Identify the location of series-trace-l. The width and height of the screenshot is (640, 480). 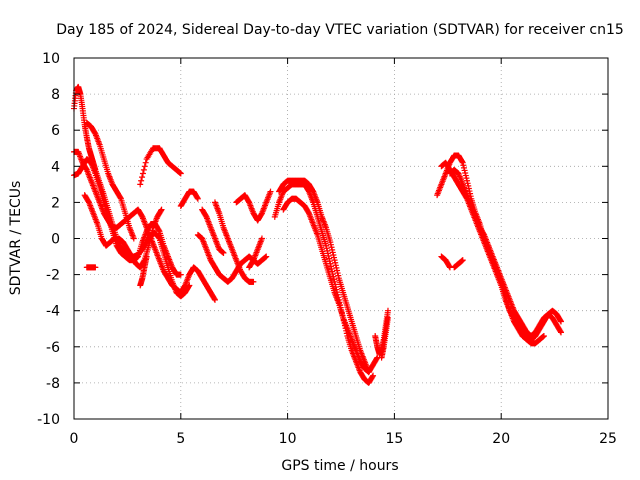
(234, 242).